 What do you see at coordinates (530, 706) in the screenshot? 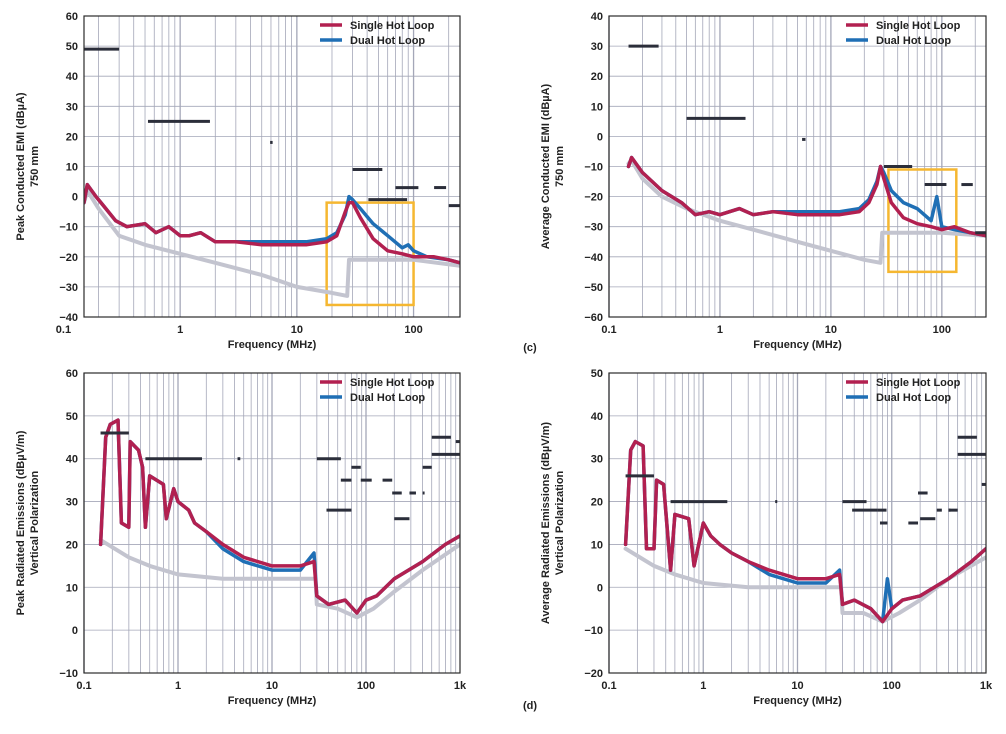
I see `panel-label: (d)` at bounding box center [530, 706].